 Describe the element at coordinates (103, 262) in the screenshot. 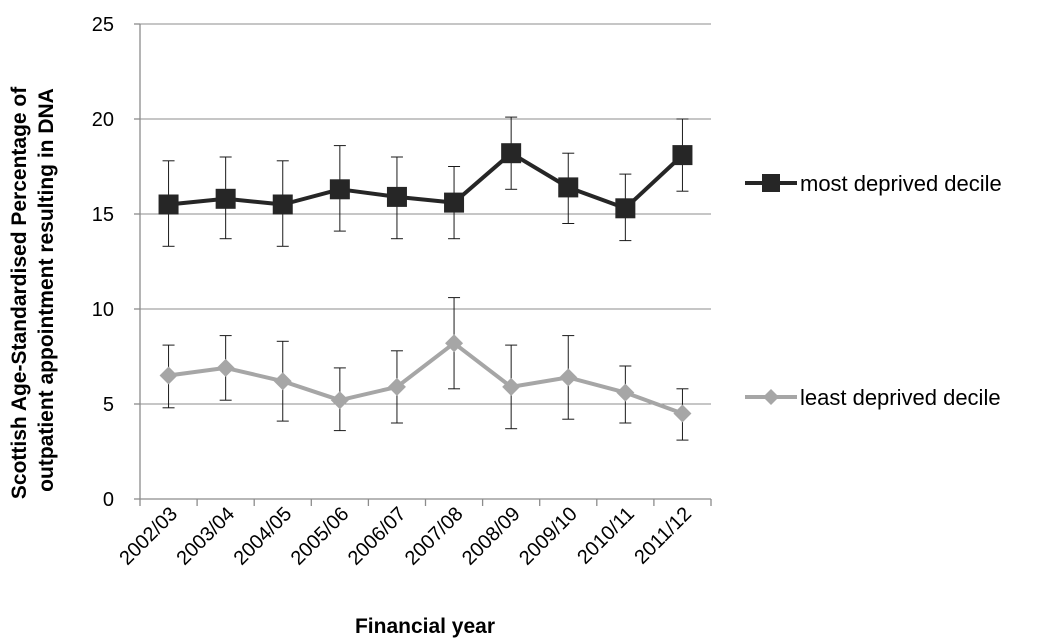

I see `y-tick-labels: 0 5 10 15 20 25` at that location.